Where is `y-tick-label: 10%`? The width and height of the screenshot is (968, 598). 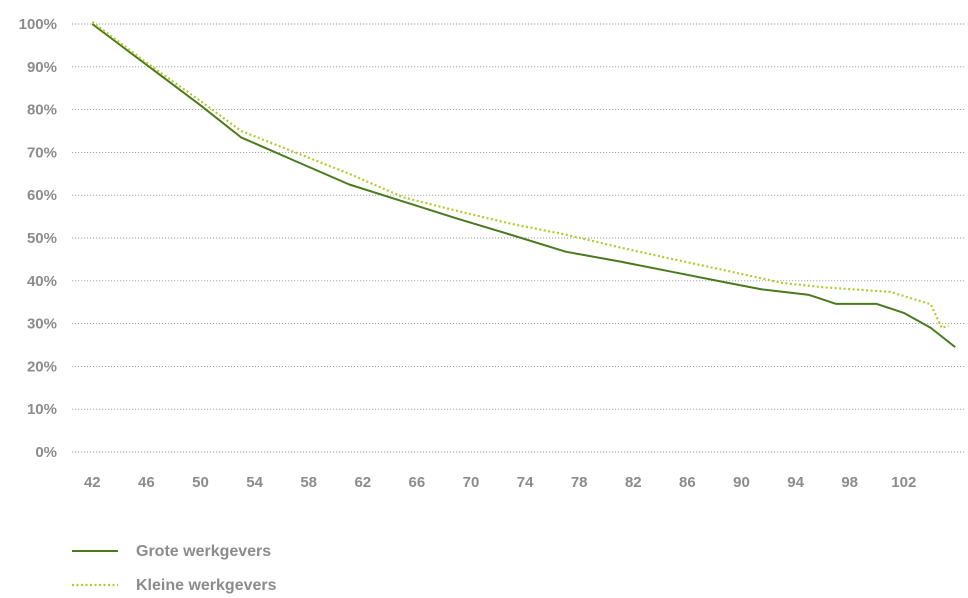 y-tick-label: 10% is located at coordinates (42, 409).